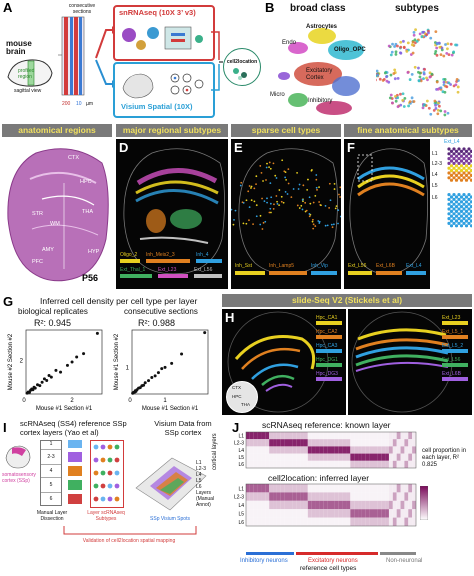 The height and width of the screenshot is (576, 474). Describe the element at coordinates (71, 56) in the screenshot. I see `section-stack` at that location.